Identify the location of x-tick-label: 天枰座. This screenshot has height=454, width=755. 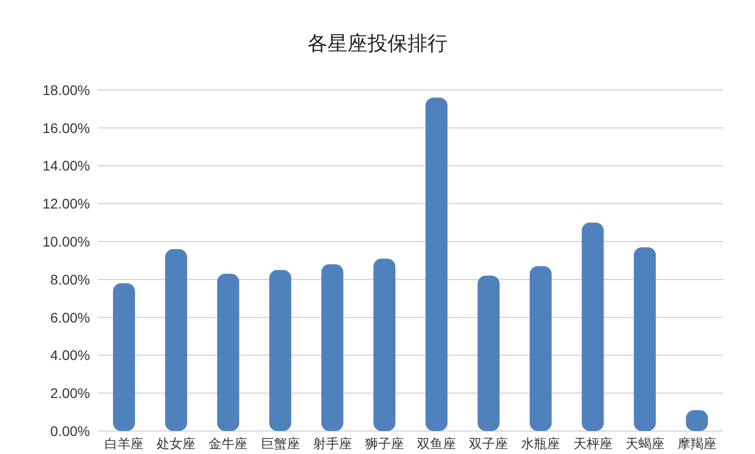
(592, 444).